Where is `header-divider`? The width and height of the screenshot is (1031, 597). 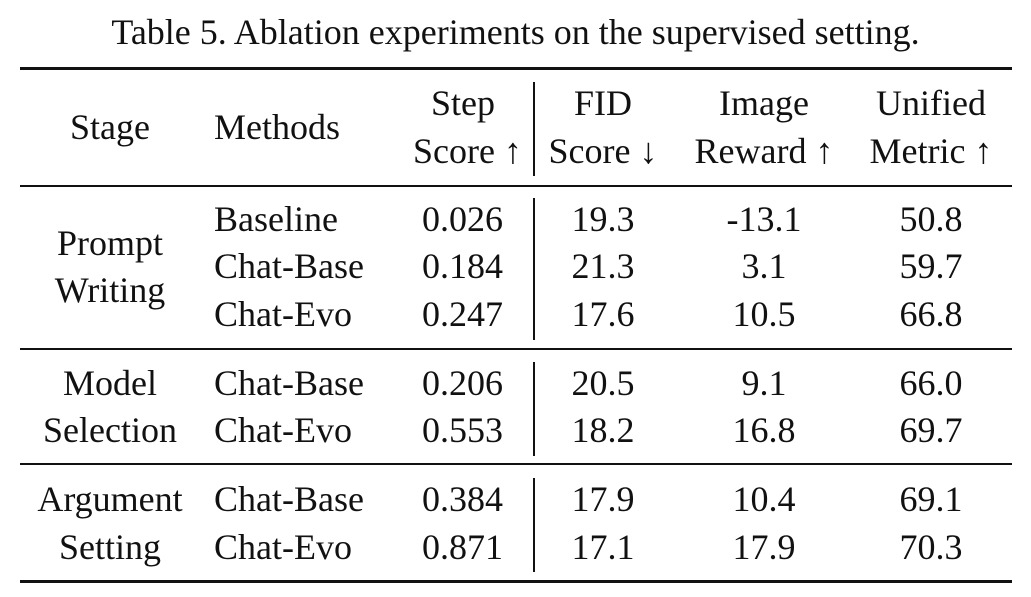 header-divider is located at coordinates (534, 129).